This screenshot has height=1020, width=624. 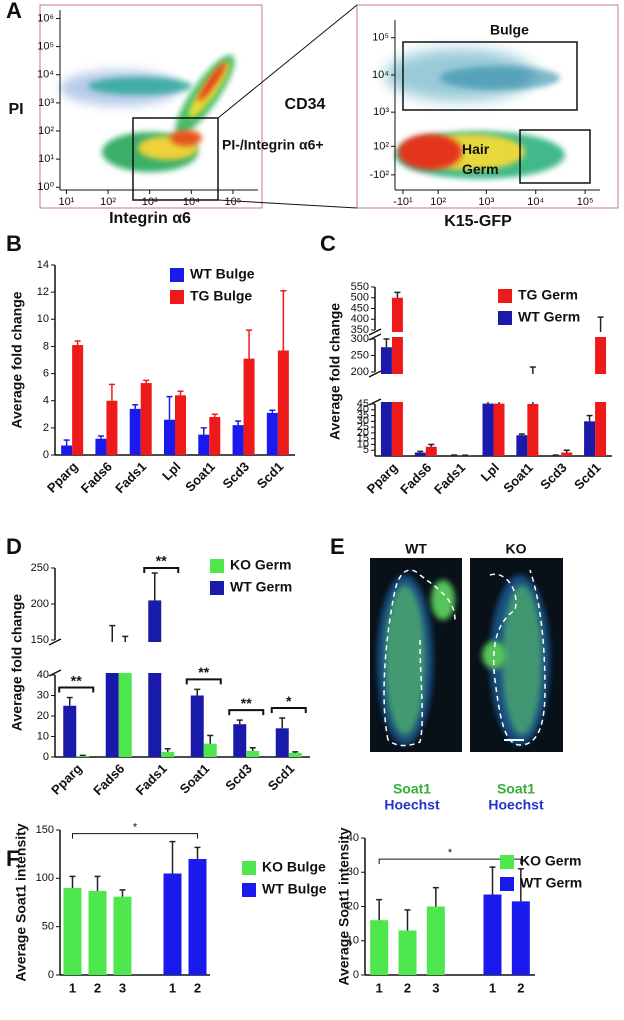 What do you see at coordinates (46, 373) in the screenshot?
I see `y-tick-label: 6` at bounding box center [46, 373].